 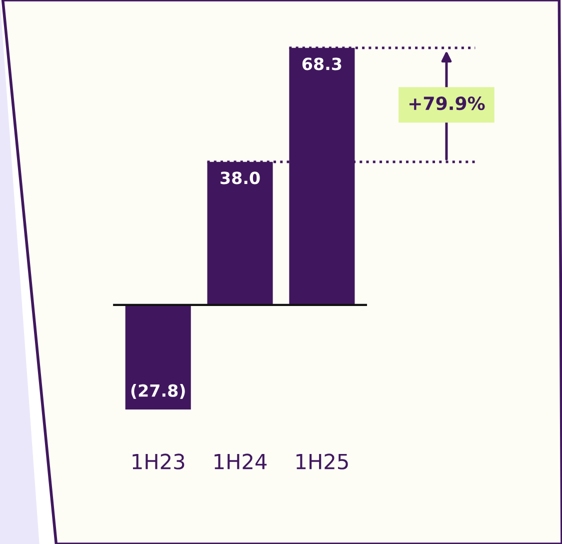 What do you see at coordinates (240, 178) in the screenshot?
I see `data-label: 38.0` at bounding box center [240, 178].